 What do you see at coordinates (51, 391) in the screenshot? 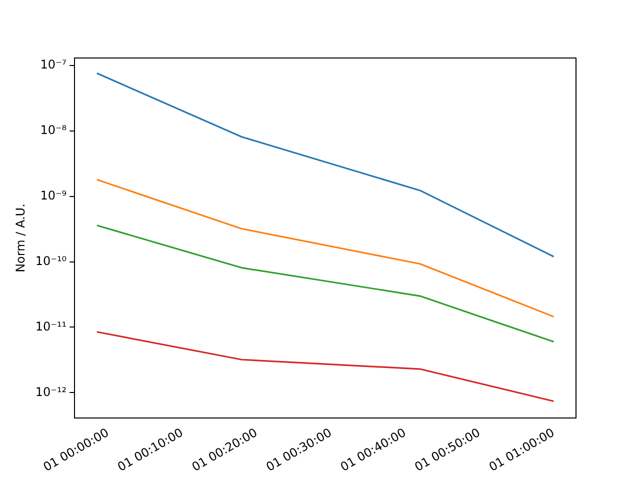
I see `y-tick-label: 10⁻¹²` at bounding box center [51, 391].